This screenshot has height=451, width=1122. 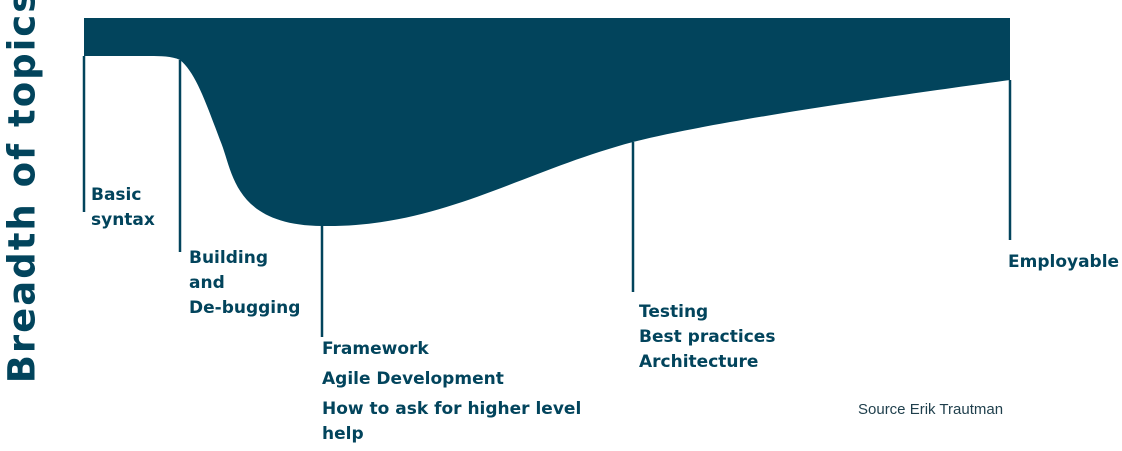 I want to click on stage-label-employable: Employable, so click(x=1063, y=262).